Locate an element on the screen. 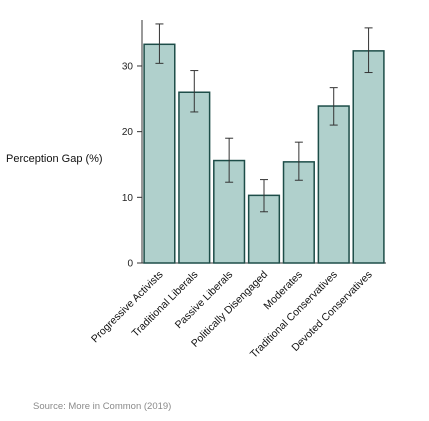 This screenshot has height=421, width=429. y-tick-label: 20 is located at coordinates (128, 132).